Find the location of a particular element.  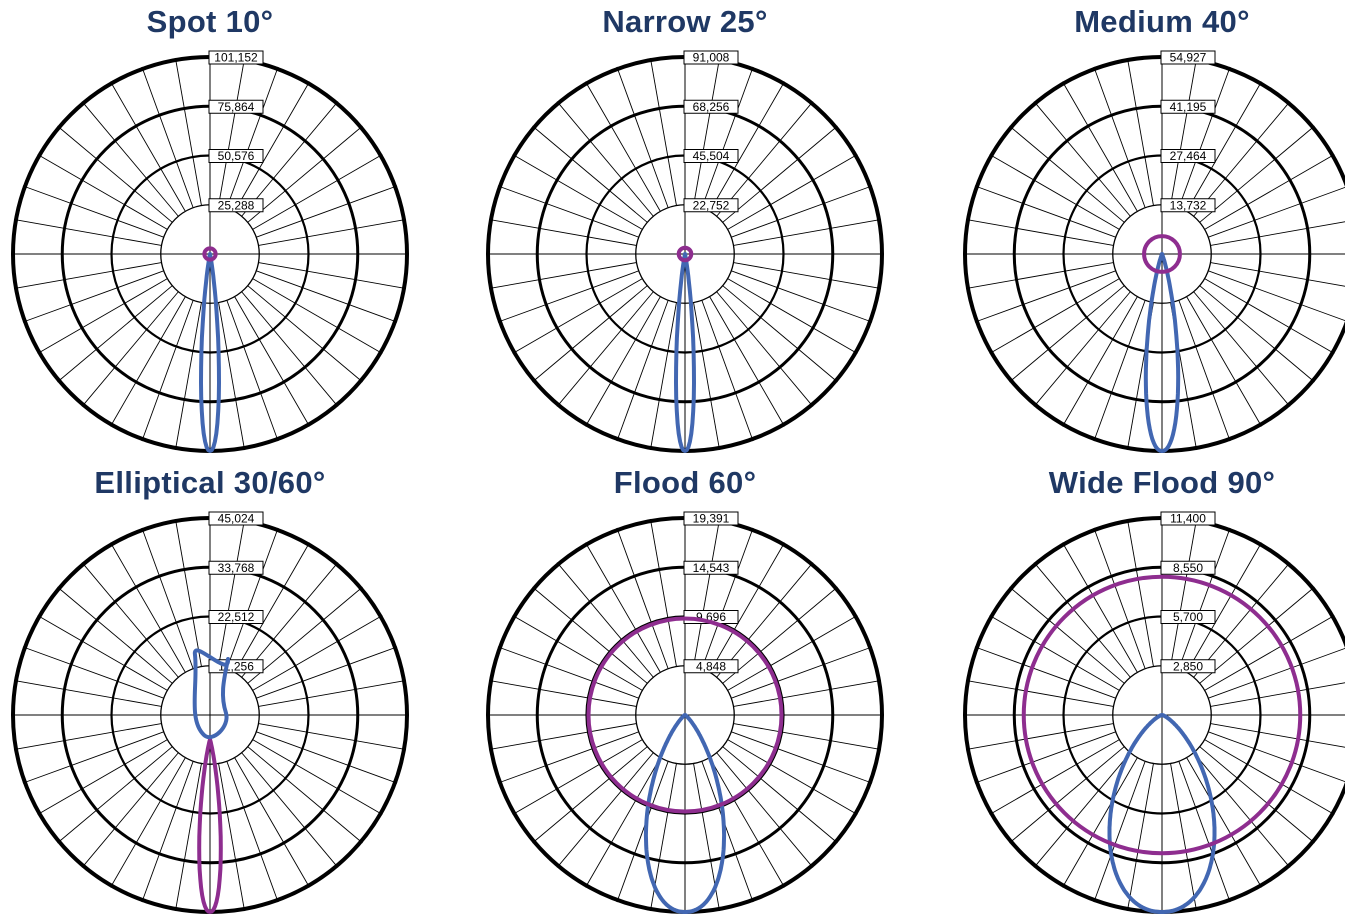

ring-label-text: 5,700 is located at coordinates (1188, 617).